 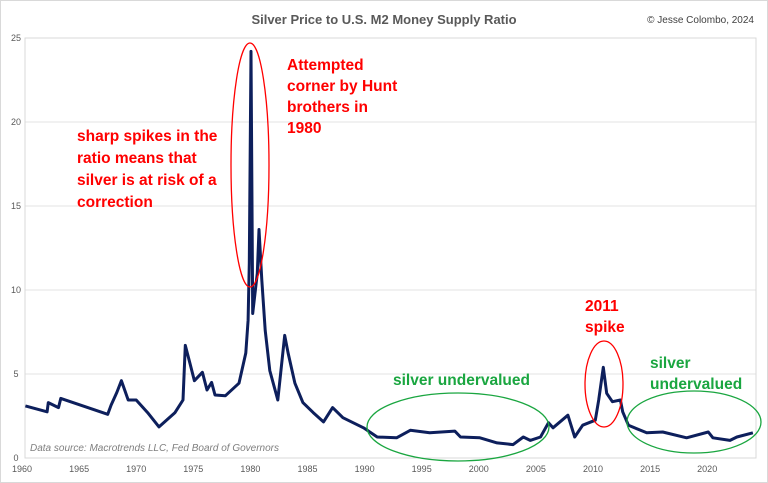 What do you see at coordinates (147, 180) in the screenshot?
I see `annotation-line: silver is at risk of a` at bounding box center [147, 180].